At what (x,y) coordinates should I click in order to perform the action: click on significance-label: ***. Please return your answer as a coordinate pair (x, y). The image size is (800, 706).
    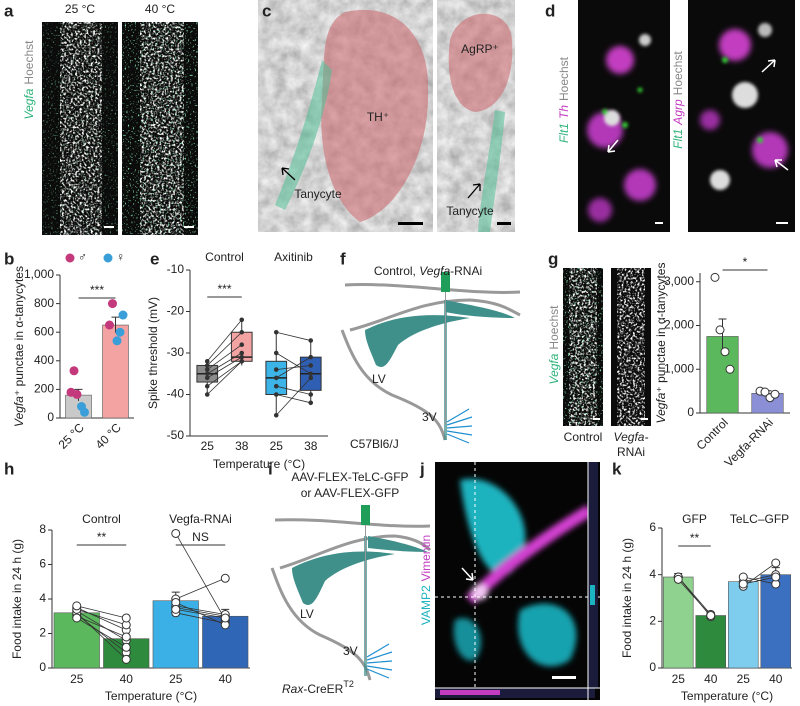
    Looking at the image, I should click on (97, 290).